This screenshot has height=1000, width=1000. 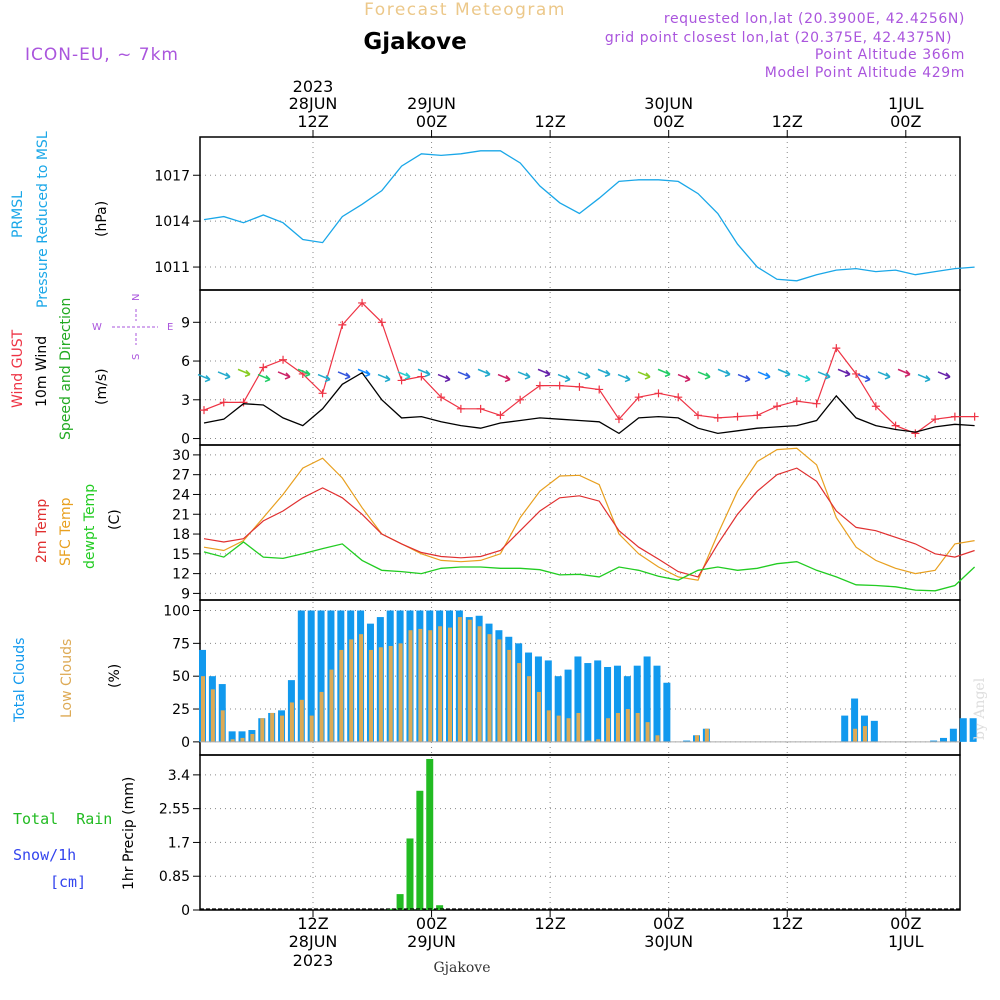 I want to click on precip-series, so click(x=580, y=834).